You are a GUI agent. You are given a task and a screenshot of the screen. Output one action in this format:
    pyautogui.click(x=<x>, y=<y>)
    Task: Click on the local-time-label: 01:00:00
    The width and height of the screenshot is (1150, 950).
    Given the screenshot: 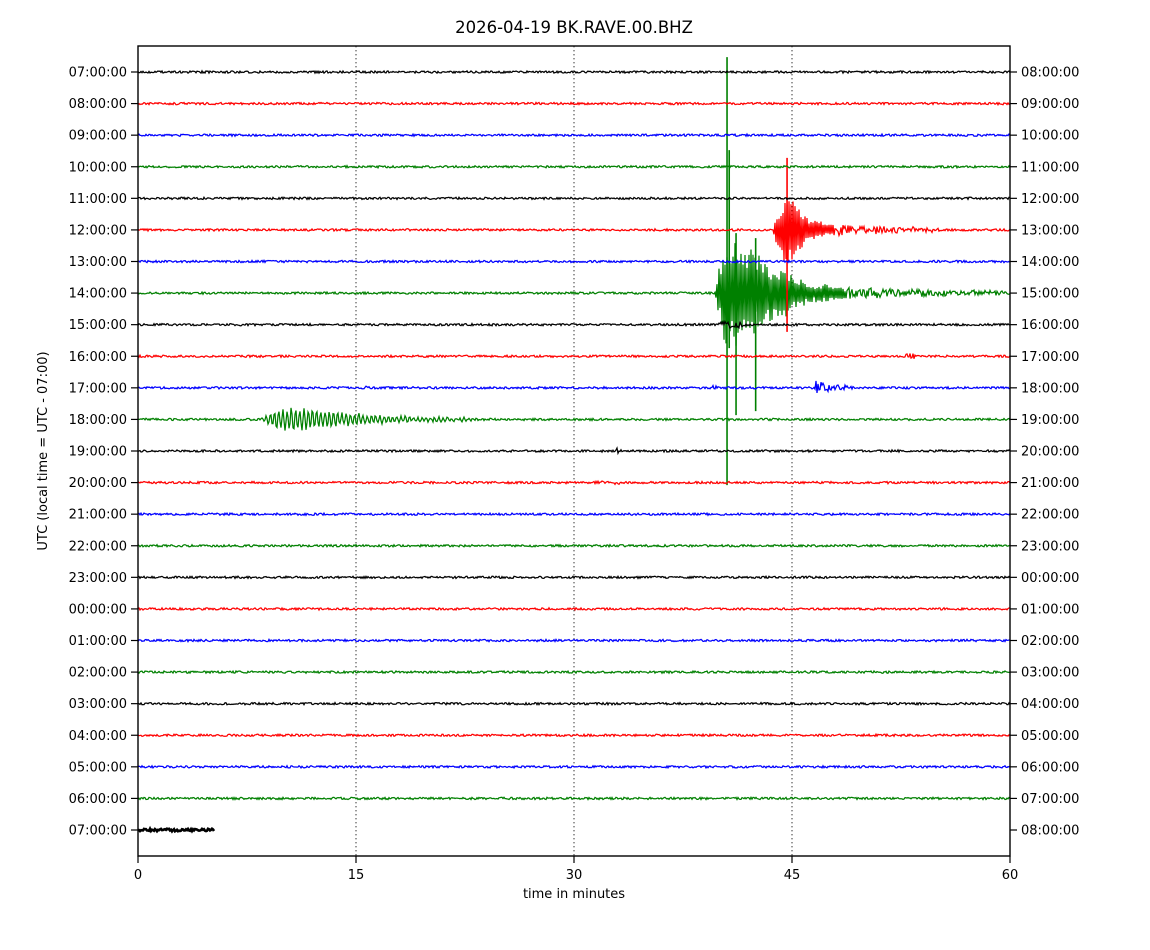 What is the action you would take?
    pyautogui.click(x=1050, y=609)
    